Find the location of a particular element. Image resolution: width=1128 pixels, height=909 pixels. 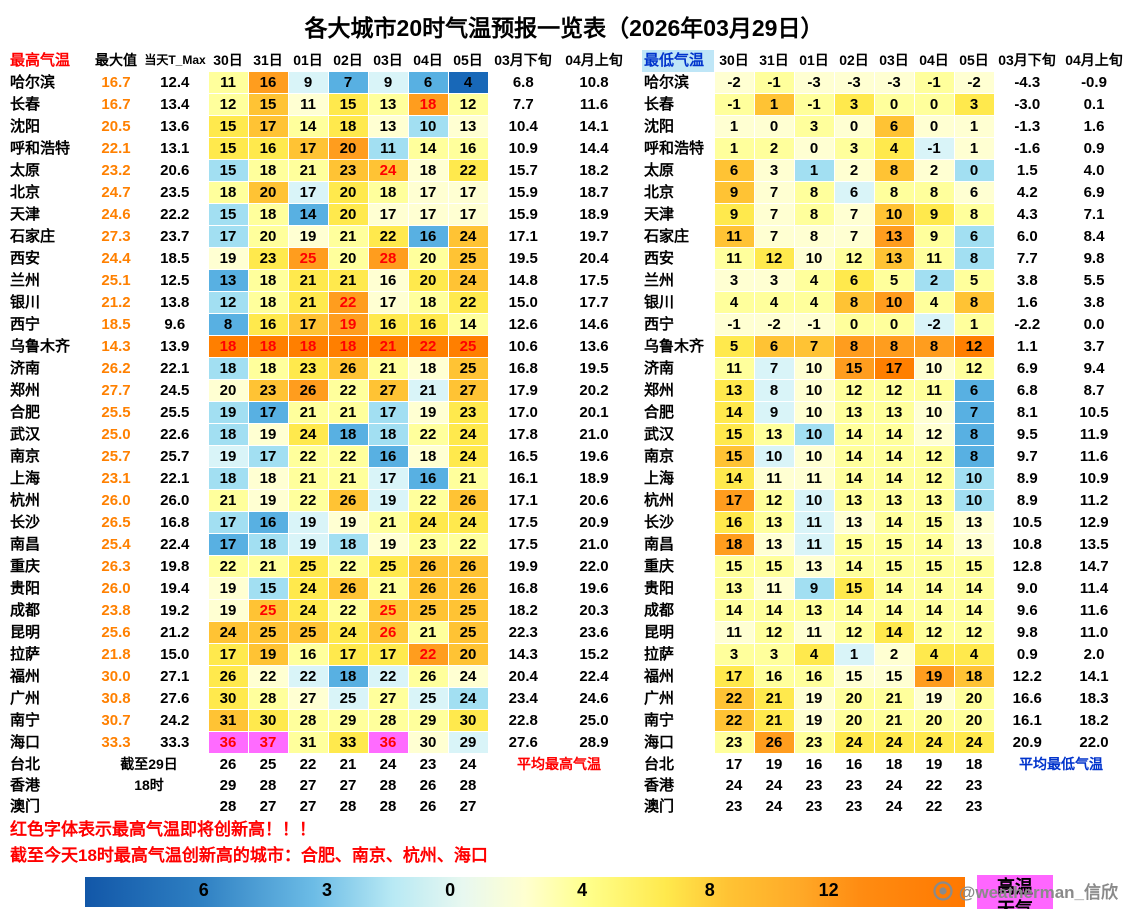

early-april-avg: 22.4 is located at coordinates (594, 676).